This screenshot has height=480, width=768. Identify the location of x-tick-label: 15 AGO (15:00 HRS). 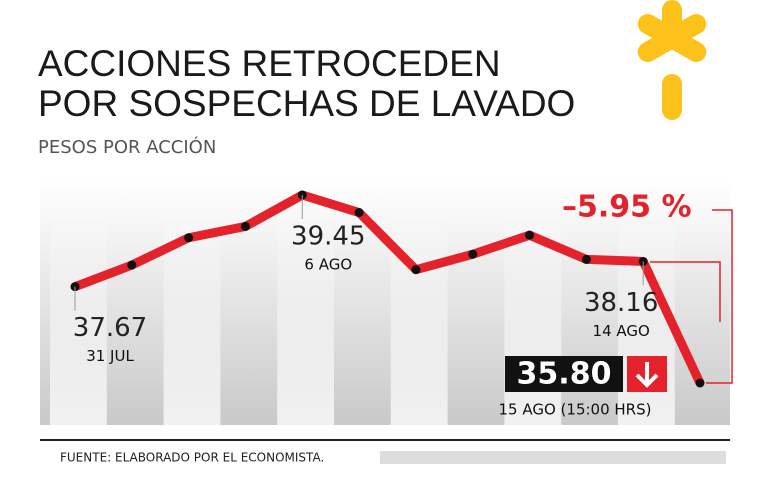
(575, 410).